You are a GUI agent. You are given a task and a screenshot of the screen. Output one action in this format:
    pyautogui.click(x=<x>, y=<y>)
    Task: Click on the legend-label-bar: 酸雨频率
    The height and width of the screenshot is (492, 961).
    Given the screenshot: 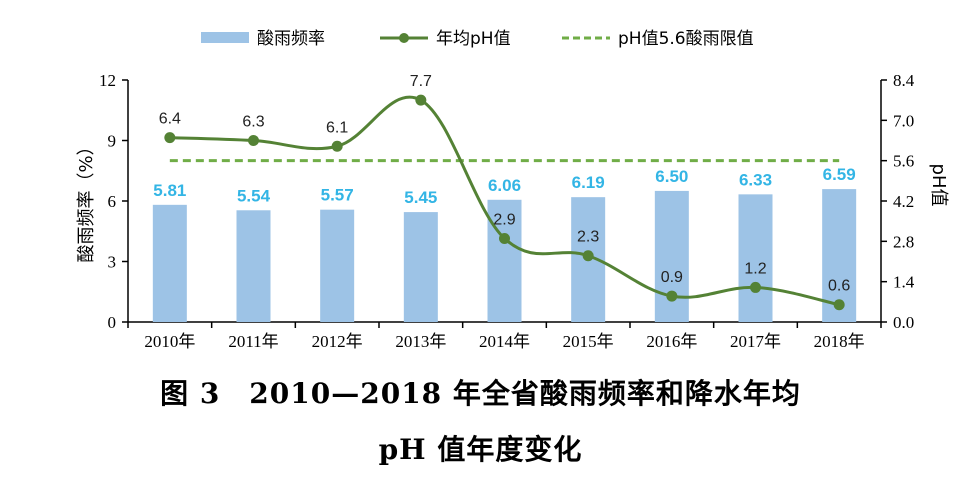 What is the action you would take?
    pyautogui.click(x=291, y=39)
    